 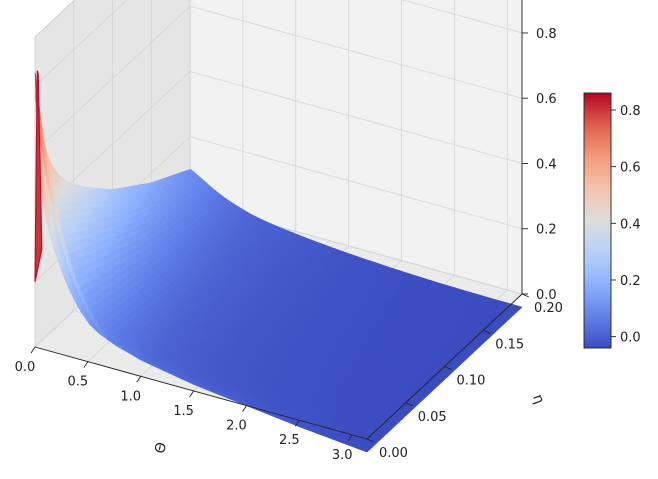 I want to click on surface-facet, so click(x=35, y=87).